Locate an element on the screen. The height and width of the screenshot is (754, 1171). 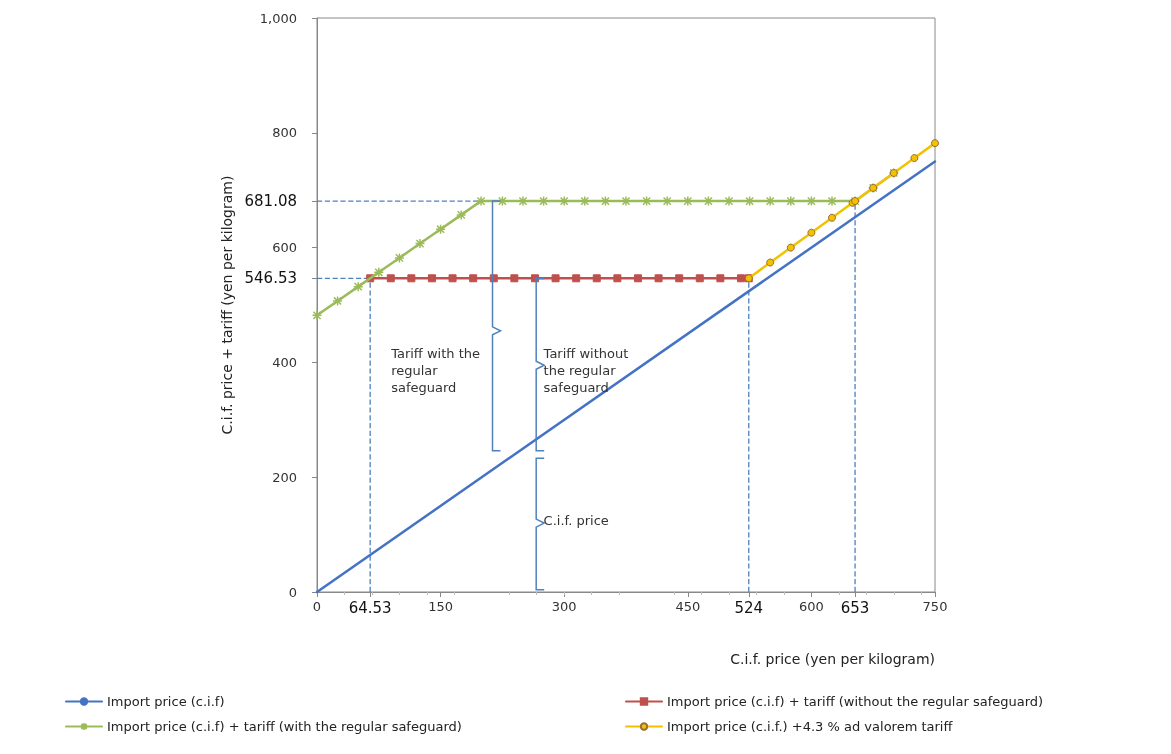
x-tick-label: 64.53 is located at coordinates (370, 607).